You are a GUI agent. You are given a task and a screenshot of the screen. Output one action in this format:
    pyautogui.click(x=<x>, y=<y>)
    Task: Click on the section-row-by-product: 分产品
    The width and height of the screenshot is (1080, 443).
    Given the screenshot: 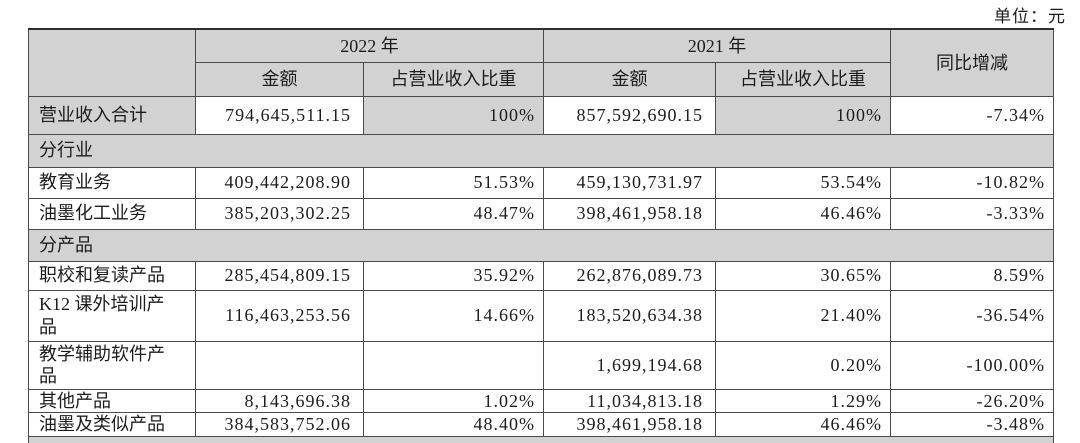 What is the action you would take?
    pyautogui.click(x=541, y=245)
    